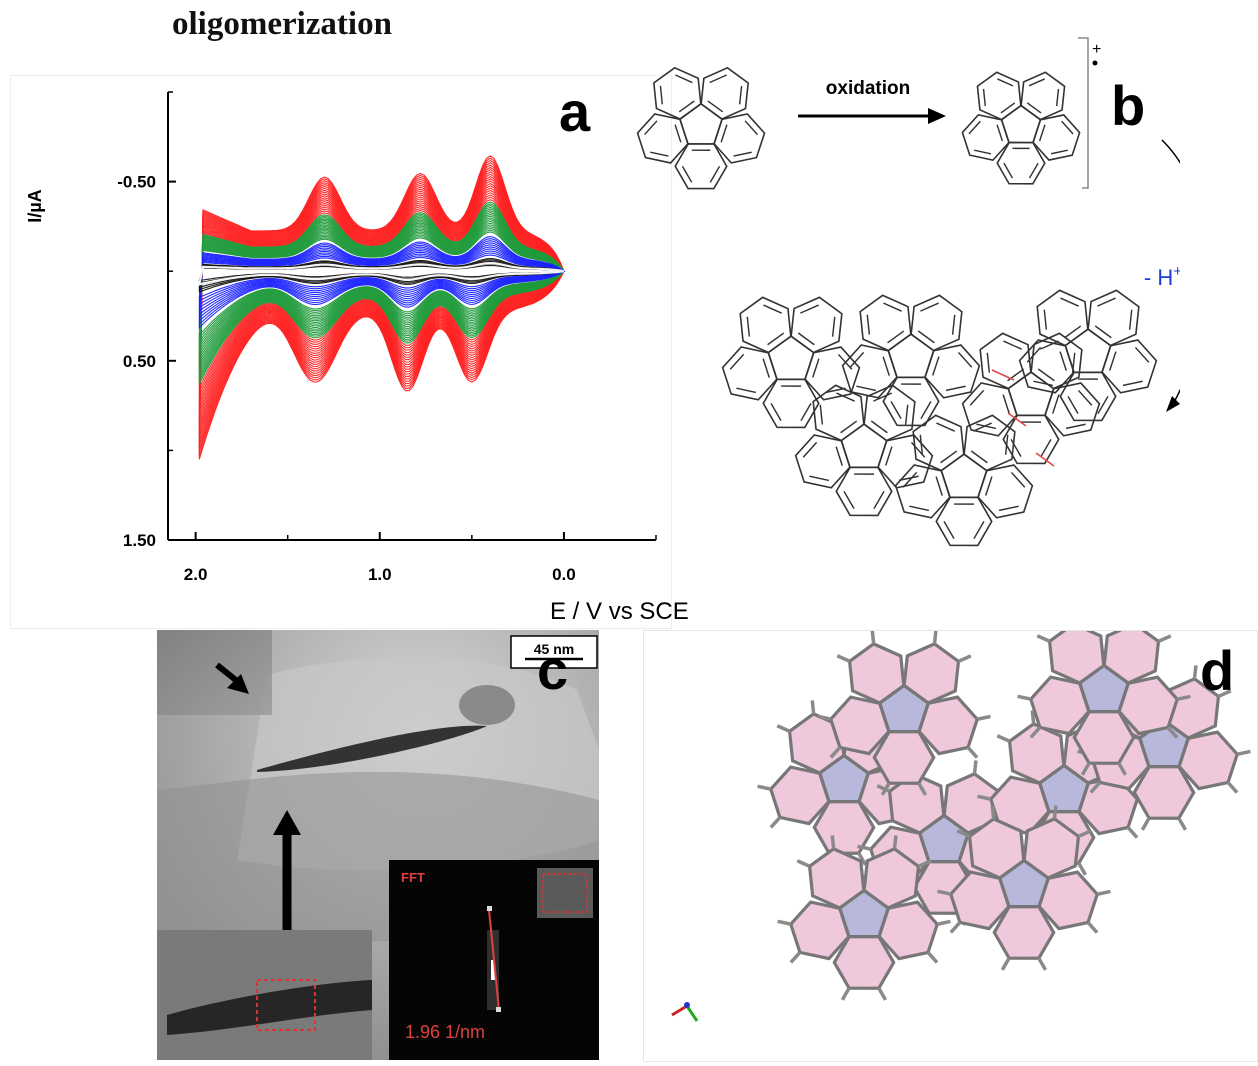 The height and width of the screenshot is (1066, 1258). I want to click on x-tick-label: 1.0, so click(380, 574).